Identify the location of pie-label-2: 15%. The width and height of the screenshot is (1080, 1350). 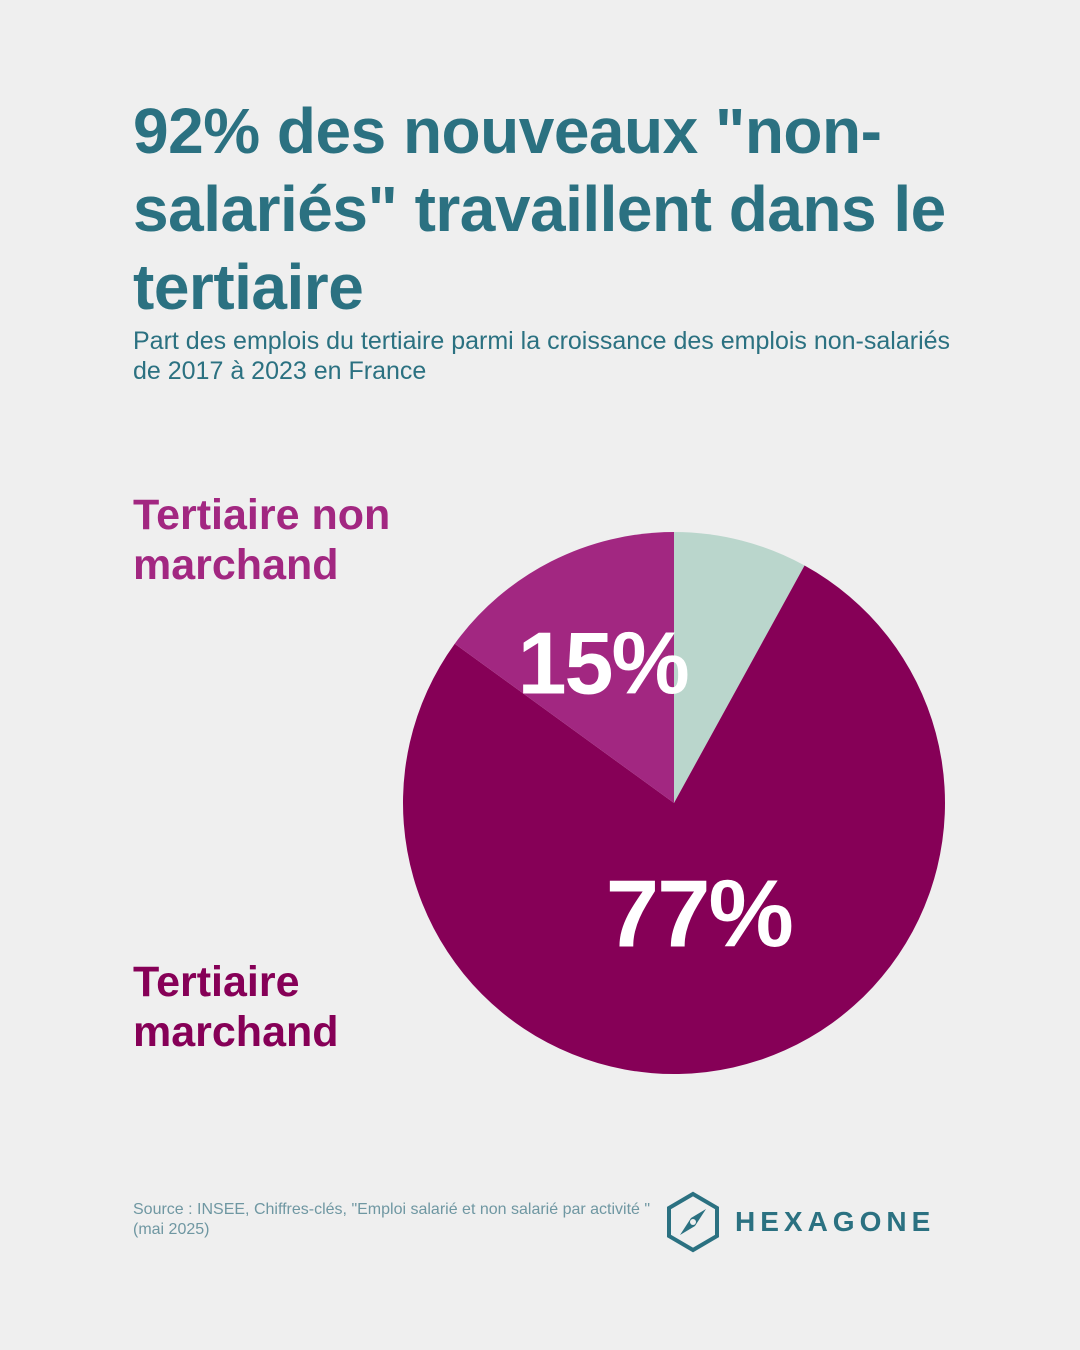
(603, 662).